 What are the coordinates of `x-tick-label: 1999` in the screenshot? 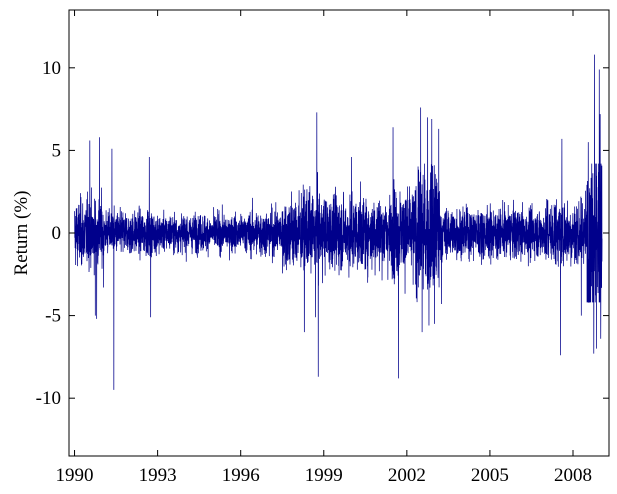 It's located at (324, 475).